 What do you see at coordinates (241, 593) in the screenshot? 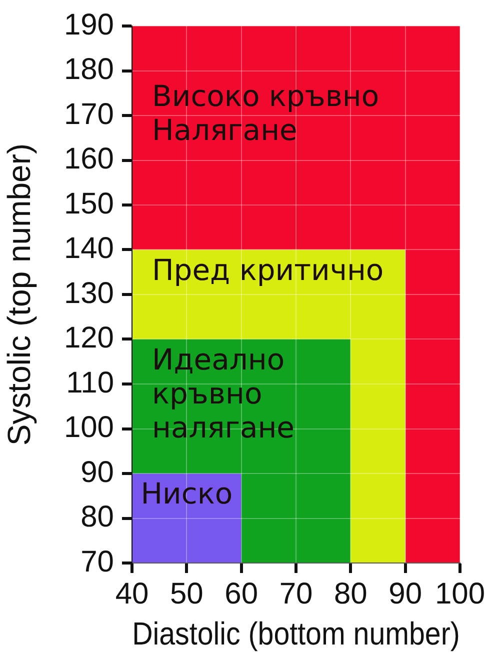
I see `x-tick-label: 60` at bounding box center [241, 593].